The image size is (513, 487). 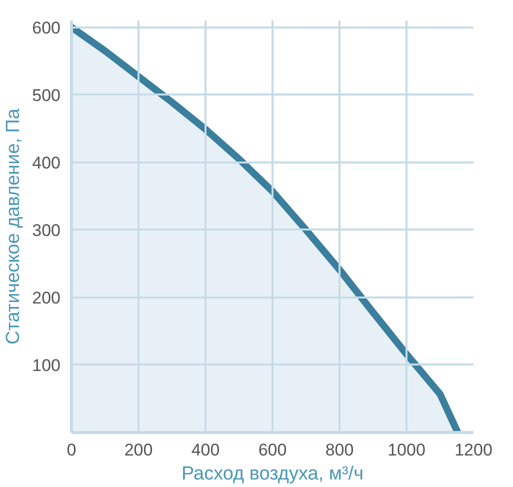 What do you see at coordinates (46, 162) in the screenshot?
I see `y-tick-label: 400` at bounding box center [46, 162].